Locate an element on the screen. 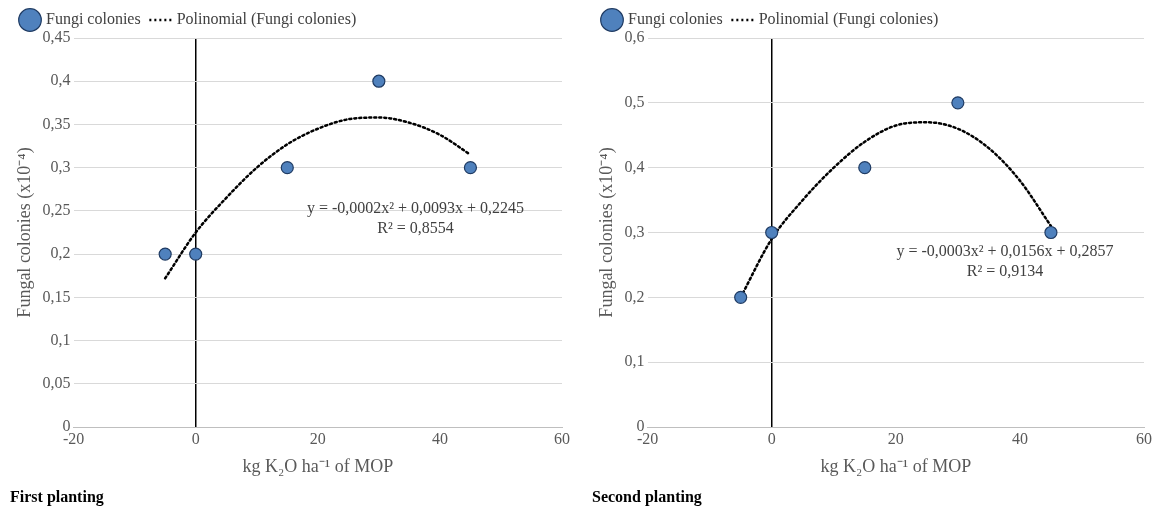  annotation: R² = 0,8554 is located at coordinates (415, 228).